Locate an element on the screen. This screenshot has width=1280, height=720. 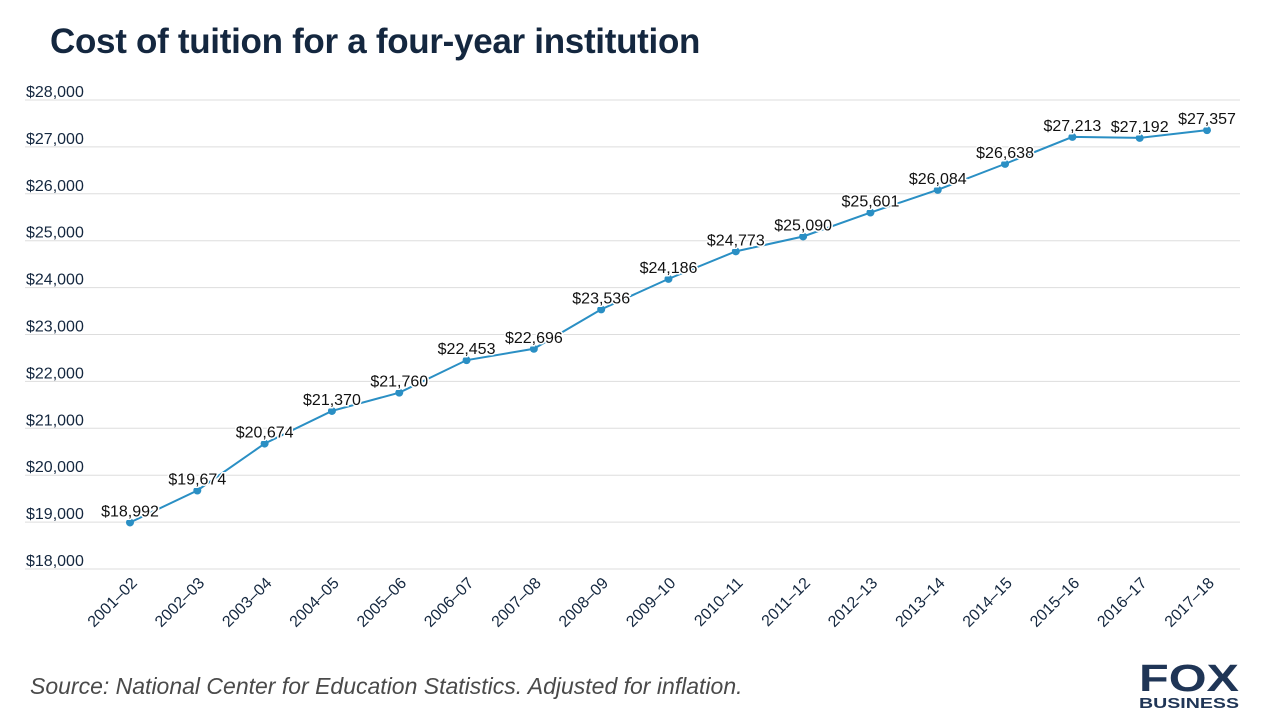
x-tick-label: 2016–17 is located at coordinates (1122, 603).